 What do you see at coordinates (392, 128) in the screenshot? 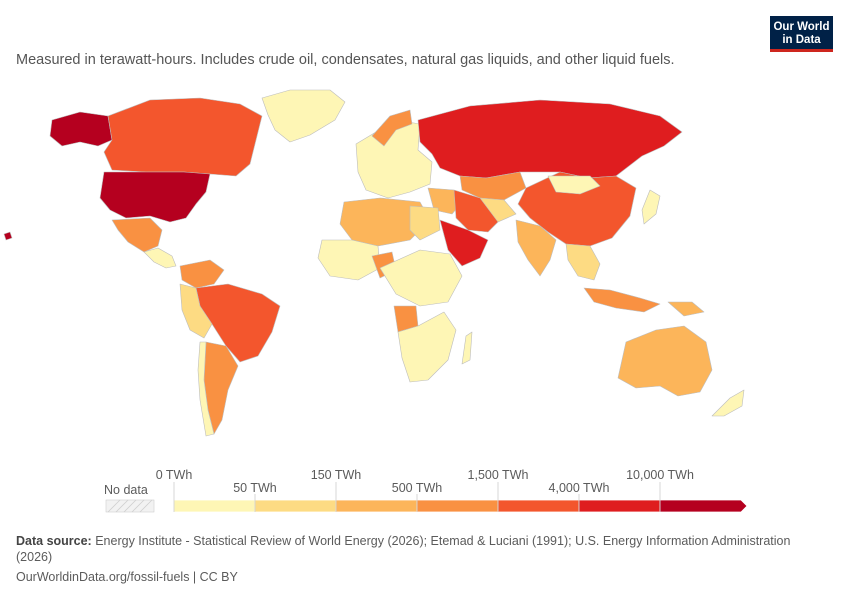
I see `region-norway` at bounding box center [392, 128].